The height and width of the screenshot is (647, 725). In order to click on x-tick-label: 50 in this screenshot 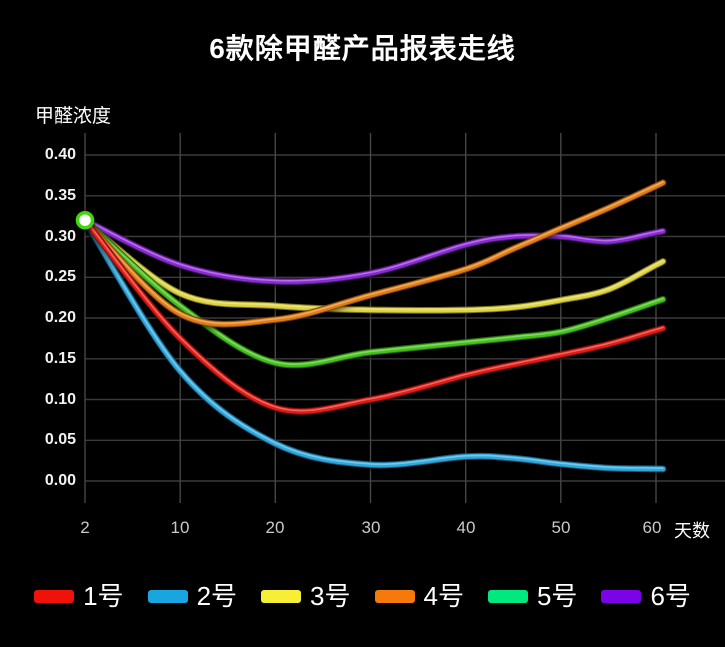, I will do `click(561, 527)`.